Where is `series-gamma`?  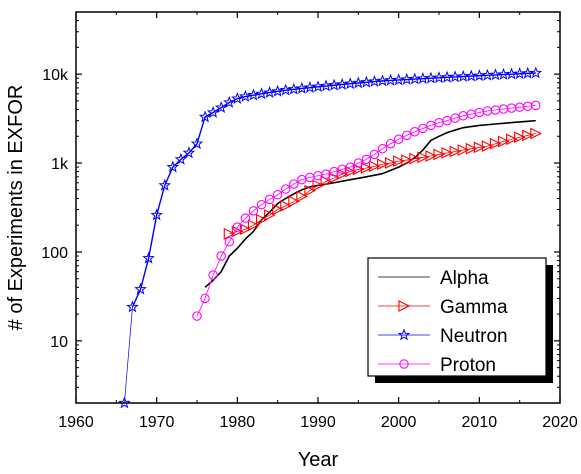 series-gamma is located at coordinates (383, 183).